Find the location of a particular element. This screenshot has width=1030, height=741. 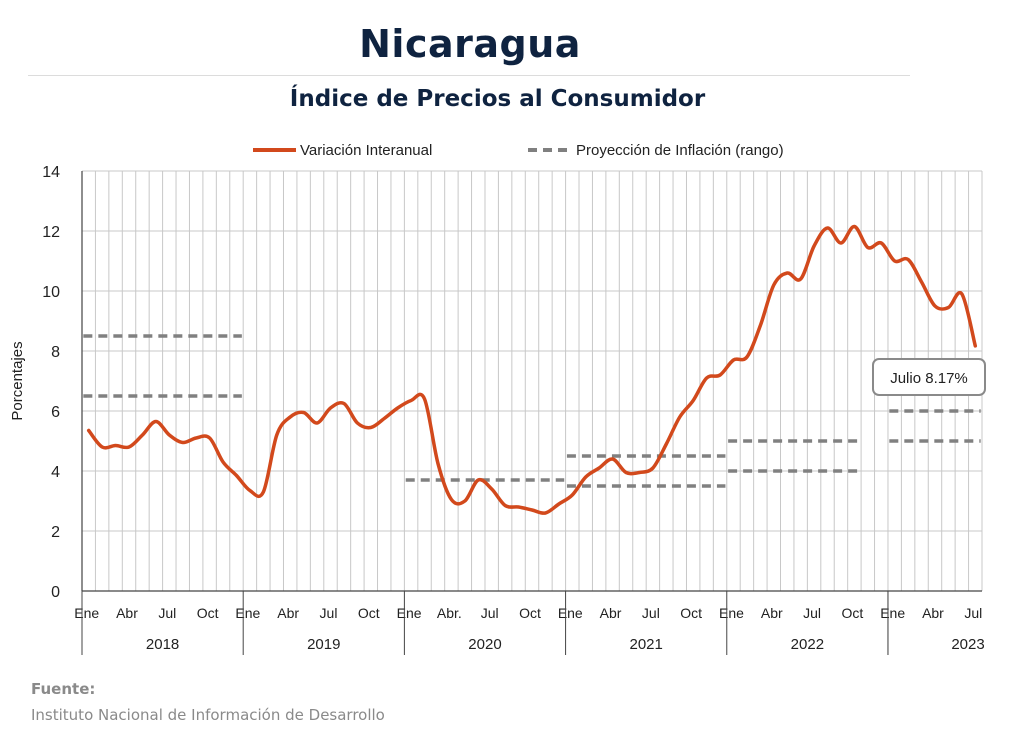

year-label: 2019 is located at coordinates (323, 644).